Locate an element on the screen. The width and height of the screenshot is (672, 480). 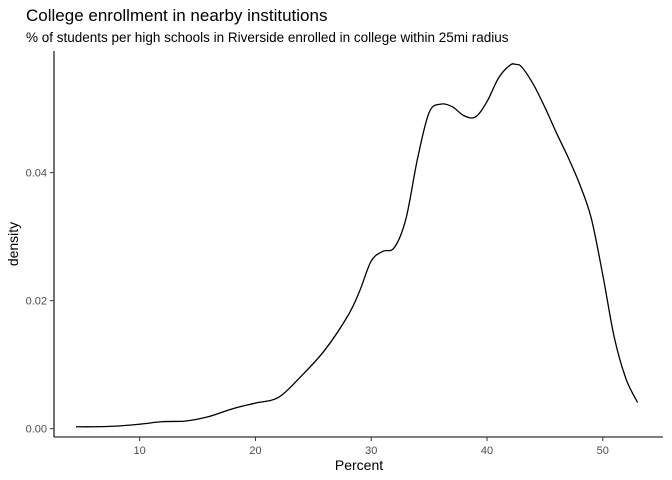
x-tick-label: 20 is located at coordinates (255, 451).